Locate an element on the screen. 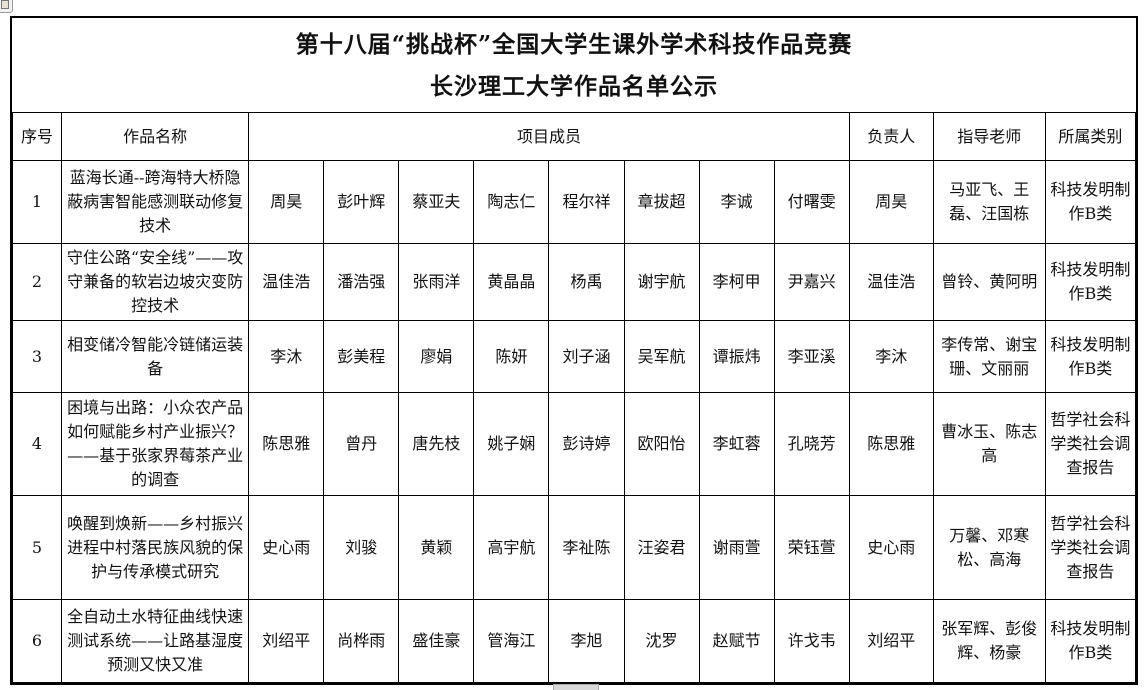 The width and height of the screenshot is (1148, 690). header-leader: 负责人 is located at coordinates (891, 136).